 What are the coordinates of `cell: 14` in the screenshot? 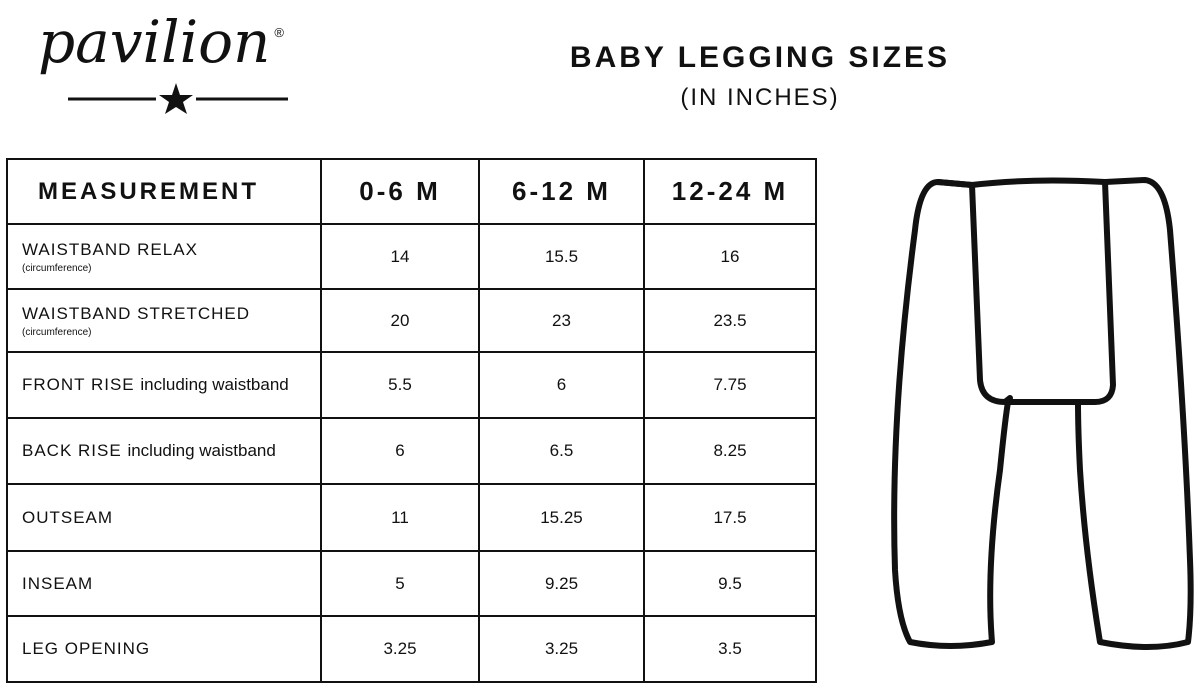 It's located at (400, 256).